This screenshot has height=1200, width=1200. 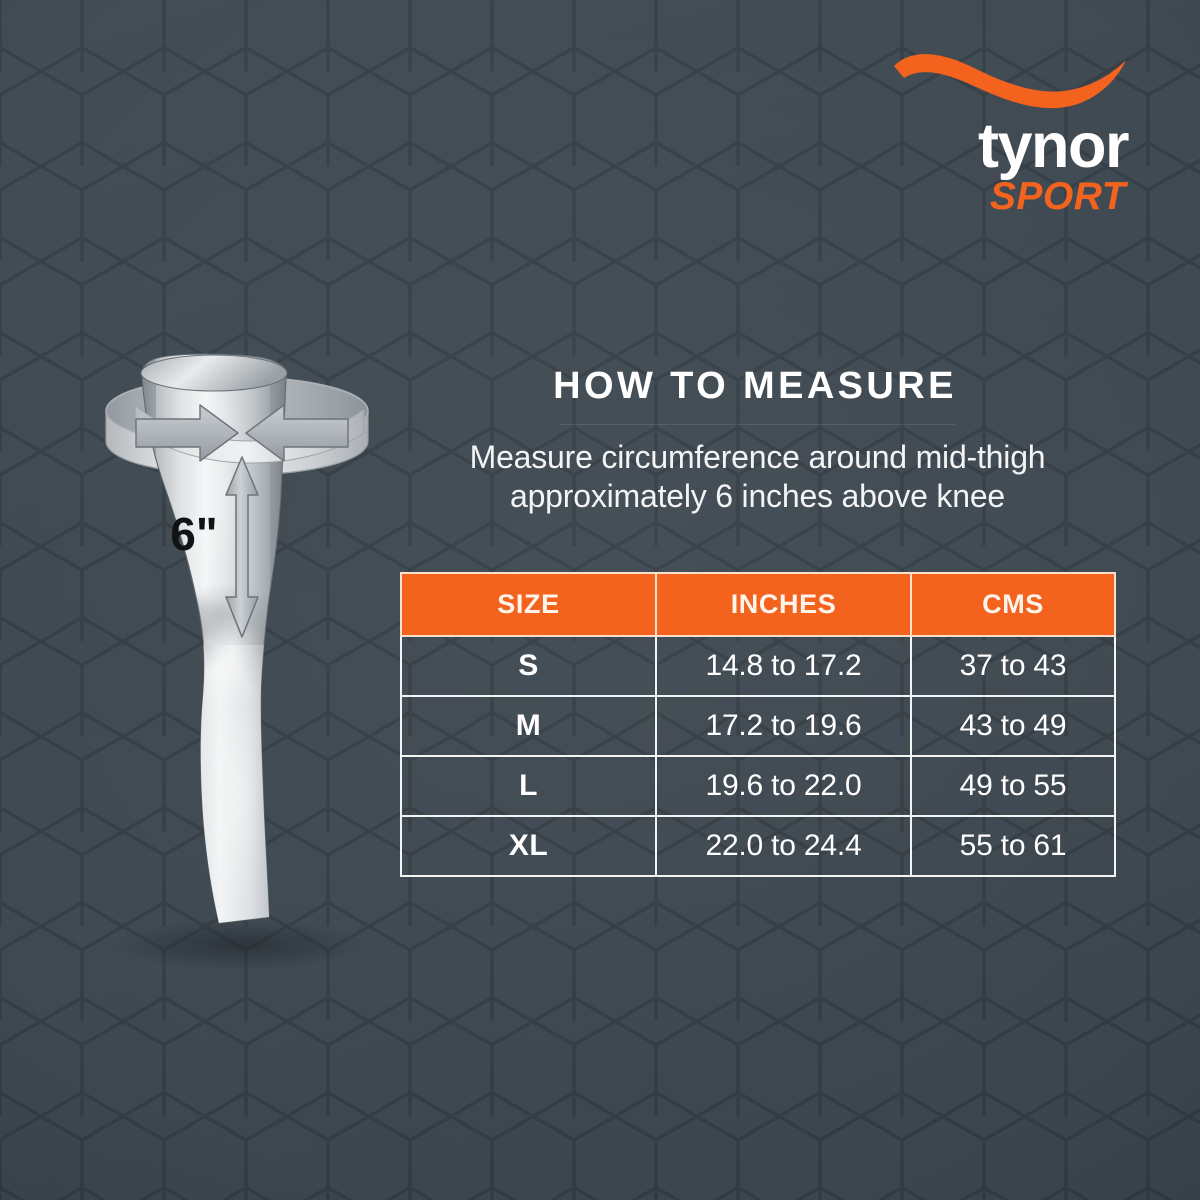 I want to click on page-title: HOW TO MEASURE, so click(x=755, y=386).